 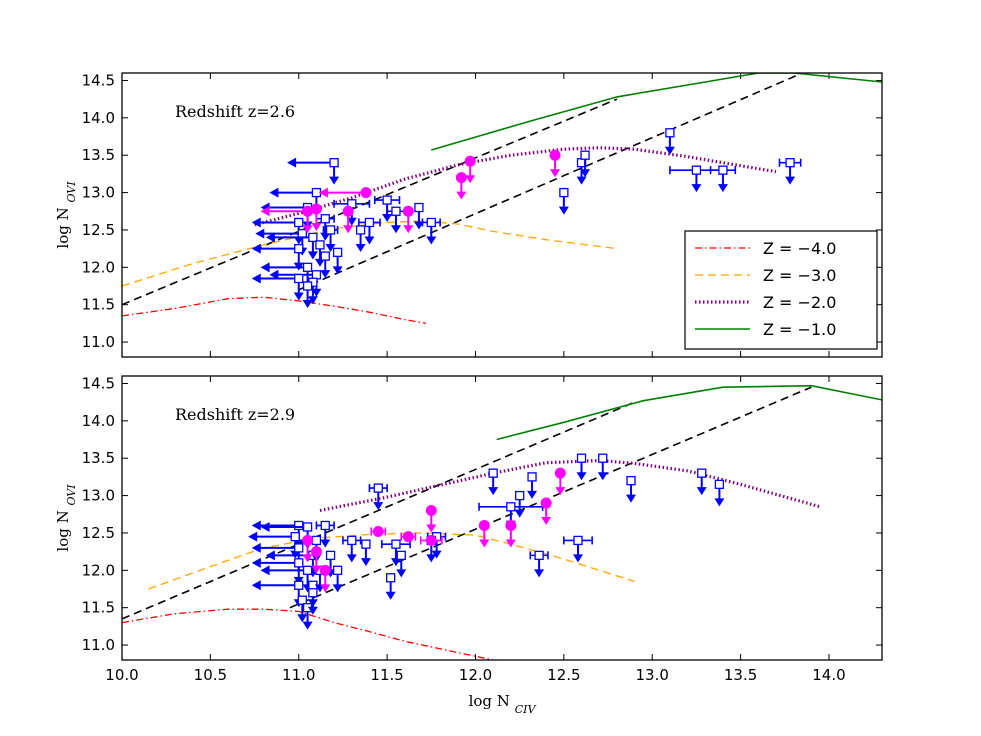 What do you see at coordinates (210, 675) in the screenshot?
I see `x-tick-label: 10.5` at bounding box center [210, 675].